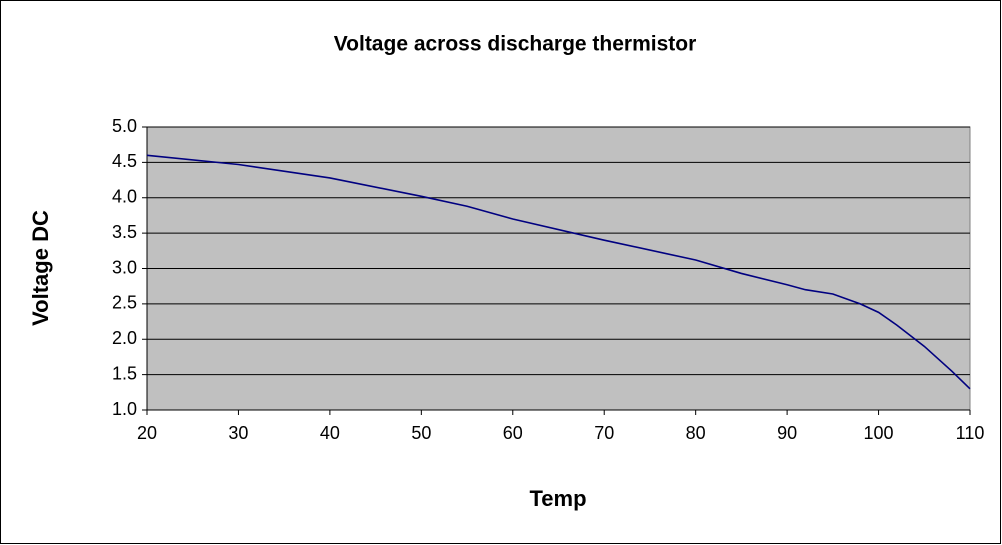 The image size is (1002, 545). Describe the element at coordinates (421, 433) in the screenshot. I see `x-tick-label: 50` at that location.